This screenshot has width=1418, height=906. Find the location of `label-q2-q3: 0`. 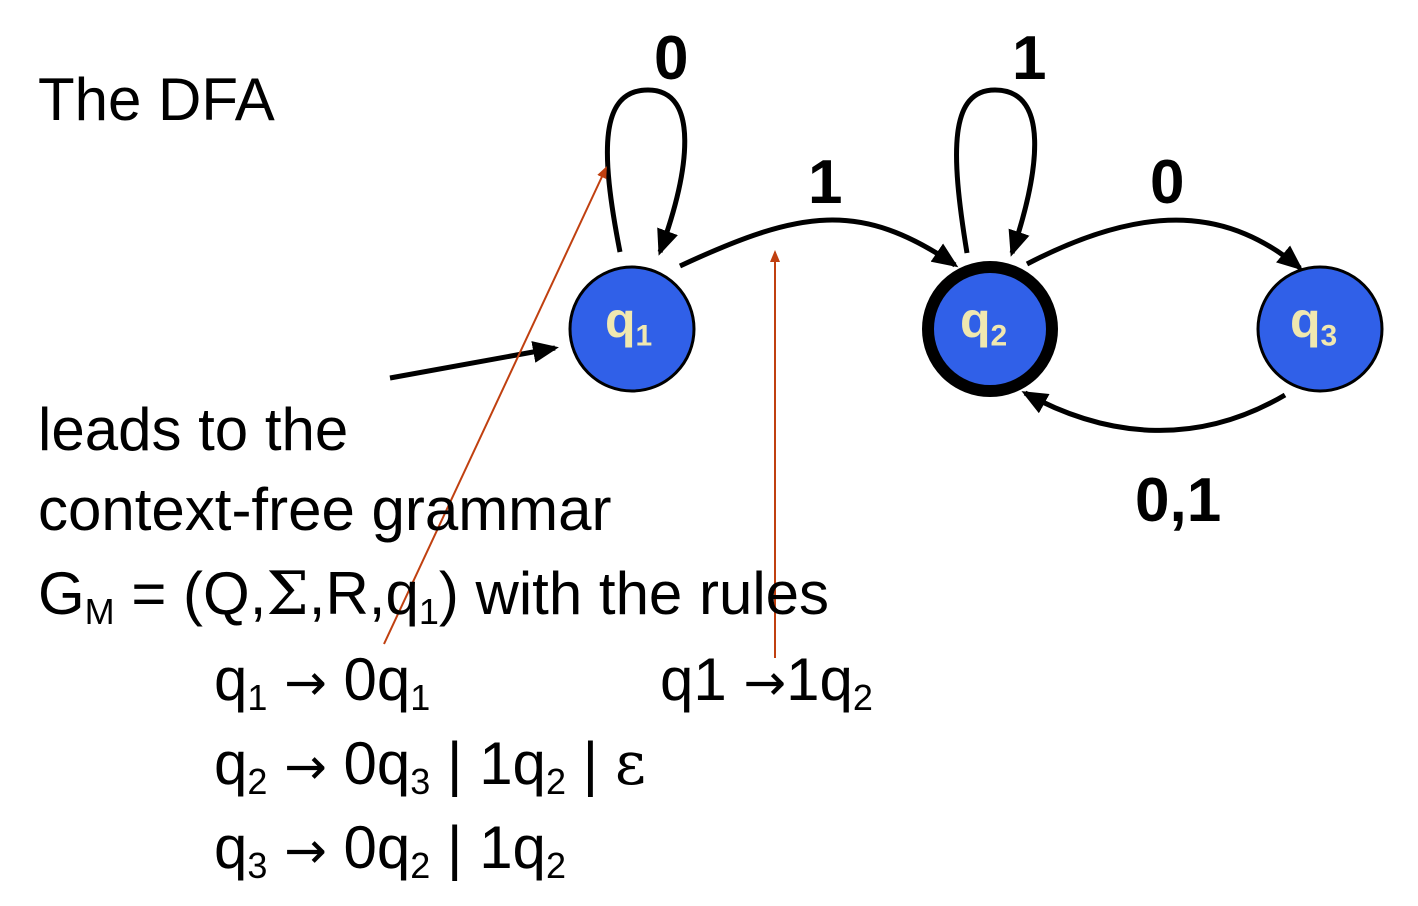

label-q2-q3: 0 is located at coordinates (1167, 182).